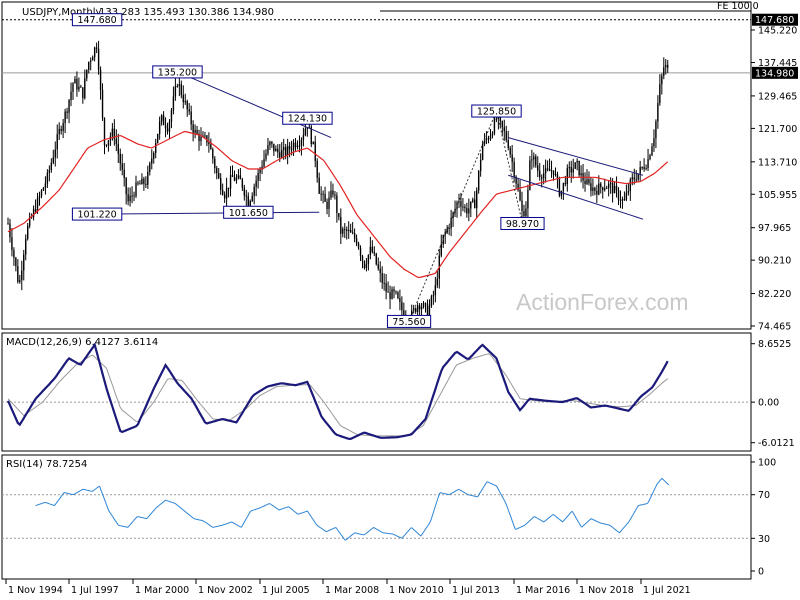 The image size is (800, 600). What do you see at coordinates (543, 590) in the screenshot?
I see `date-tick-label: 1 Mar 2016` at bounding box center [543, 590].